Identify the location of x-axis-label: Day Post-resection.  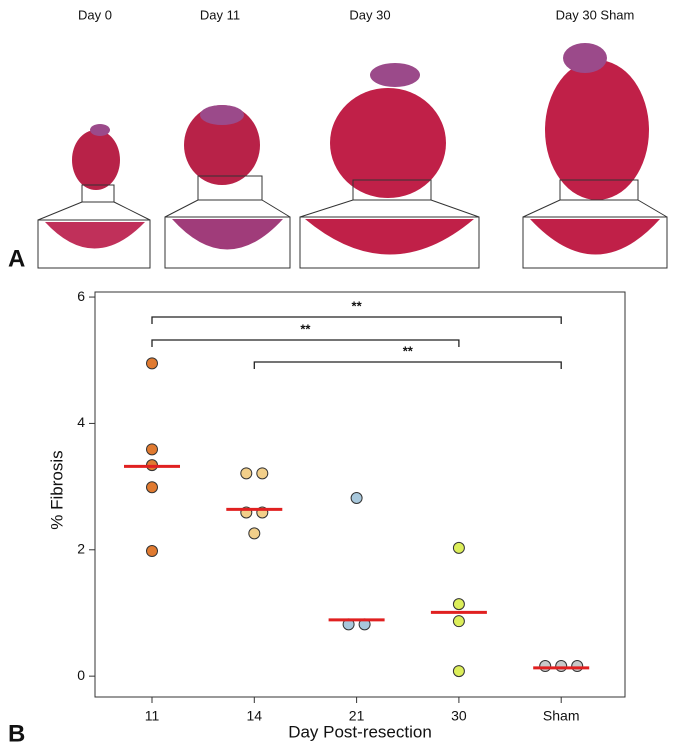
(360, 731).